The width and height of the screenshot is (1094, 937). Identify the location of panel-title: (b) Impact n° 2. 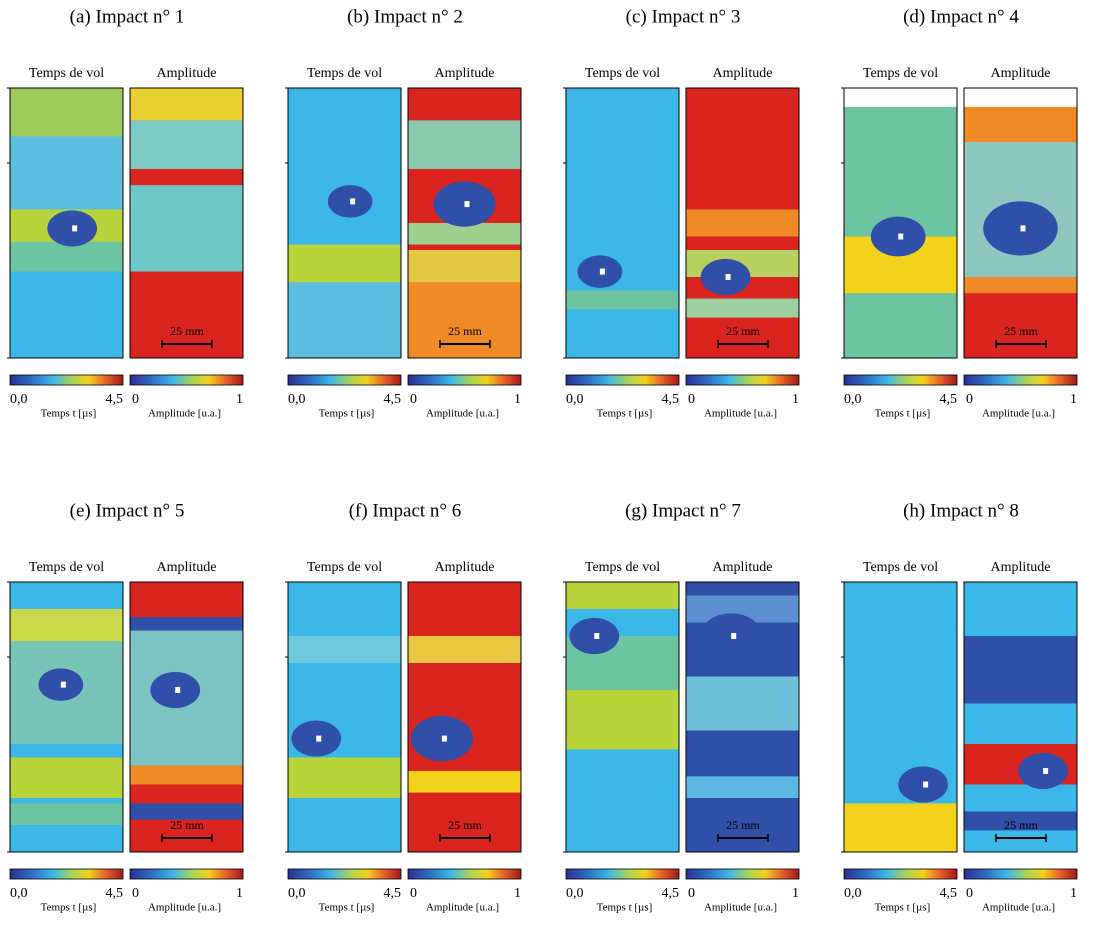
(405, 16).